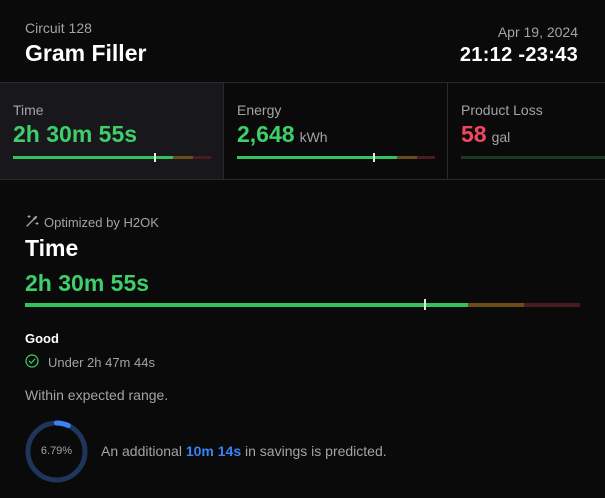 This screenshot has height=498, width=605. Describe the element at coordinates (537, 32) in the screenshot. I see `date-label: Apr 19, 2024` at that location.